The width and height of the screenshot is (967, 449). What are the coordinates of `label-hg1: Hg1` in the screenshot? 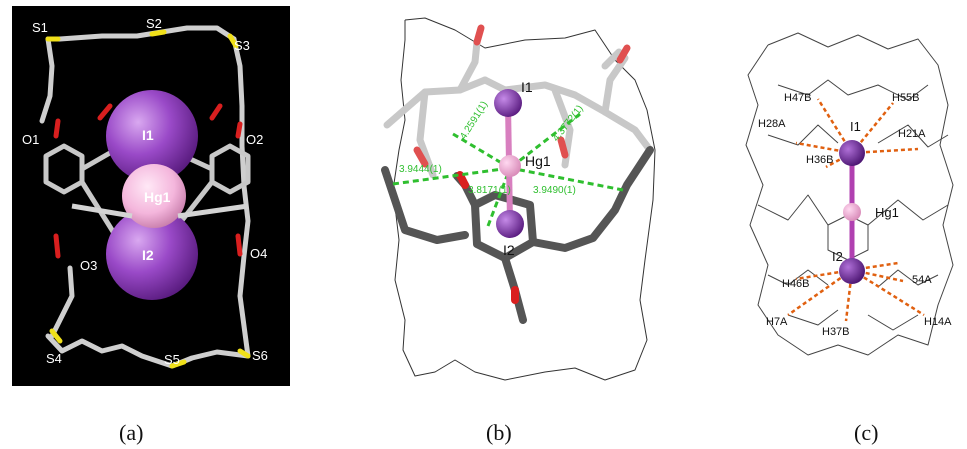 It's located at (157, 197).